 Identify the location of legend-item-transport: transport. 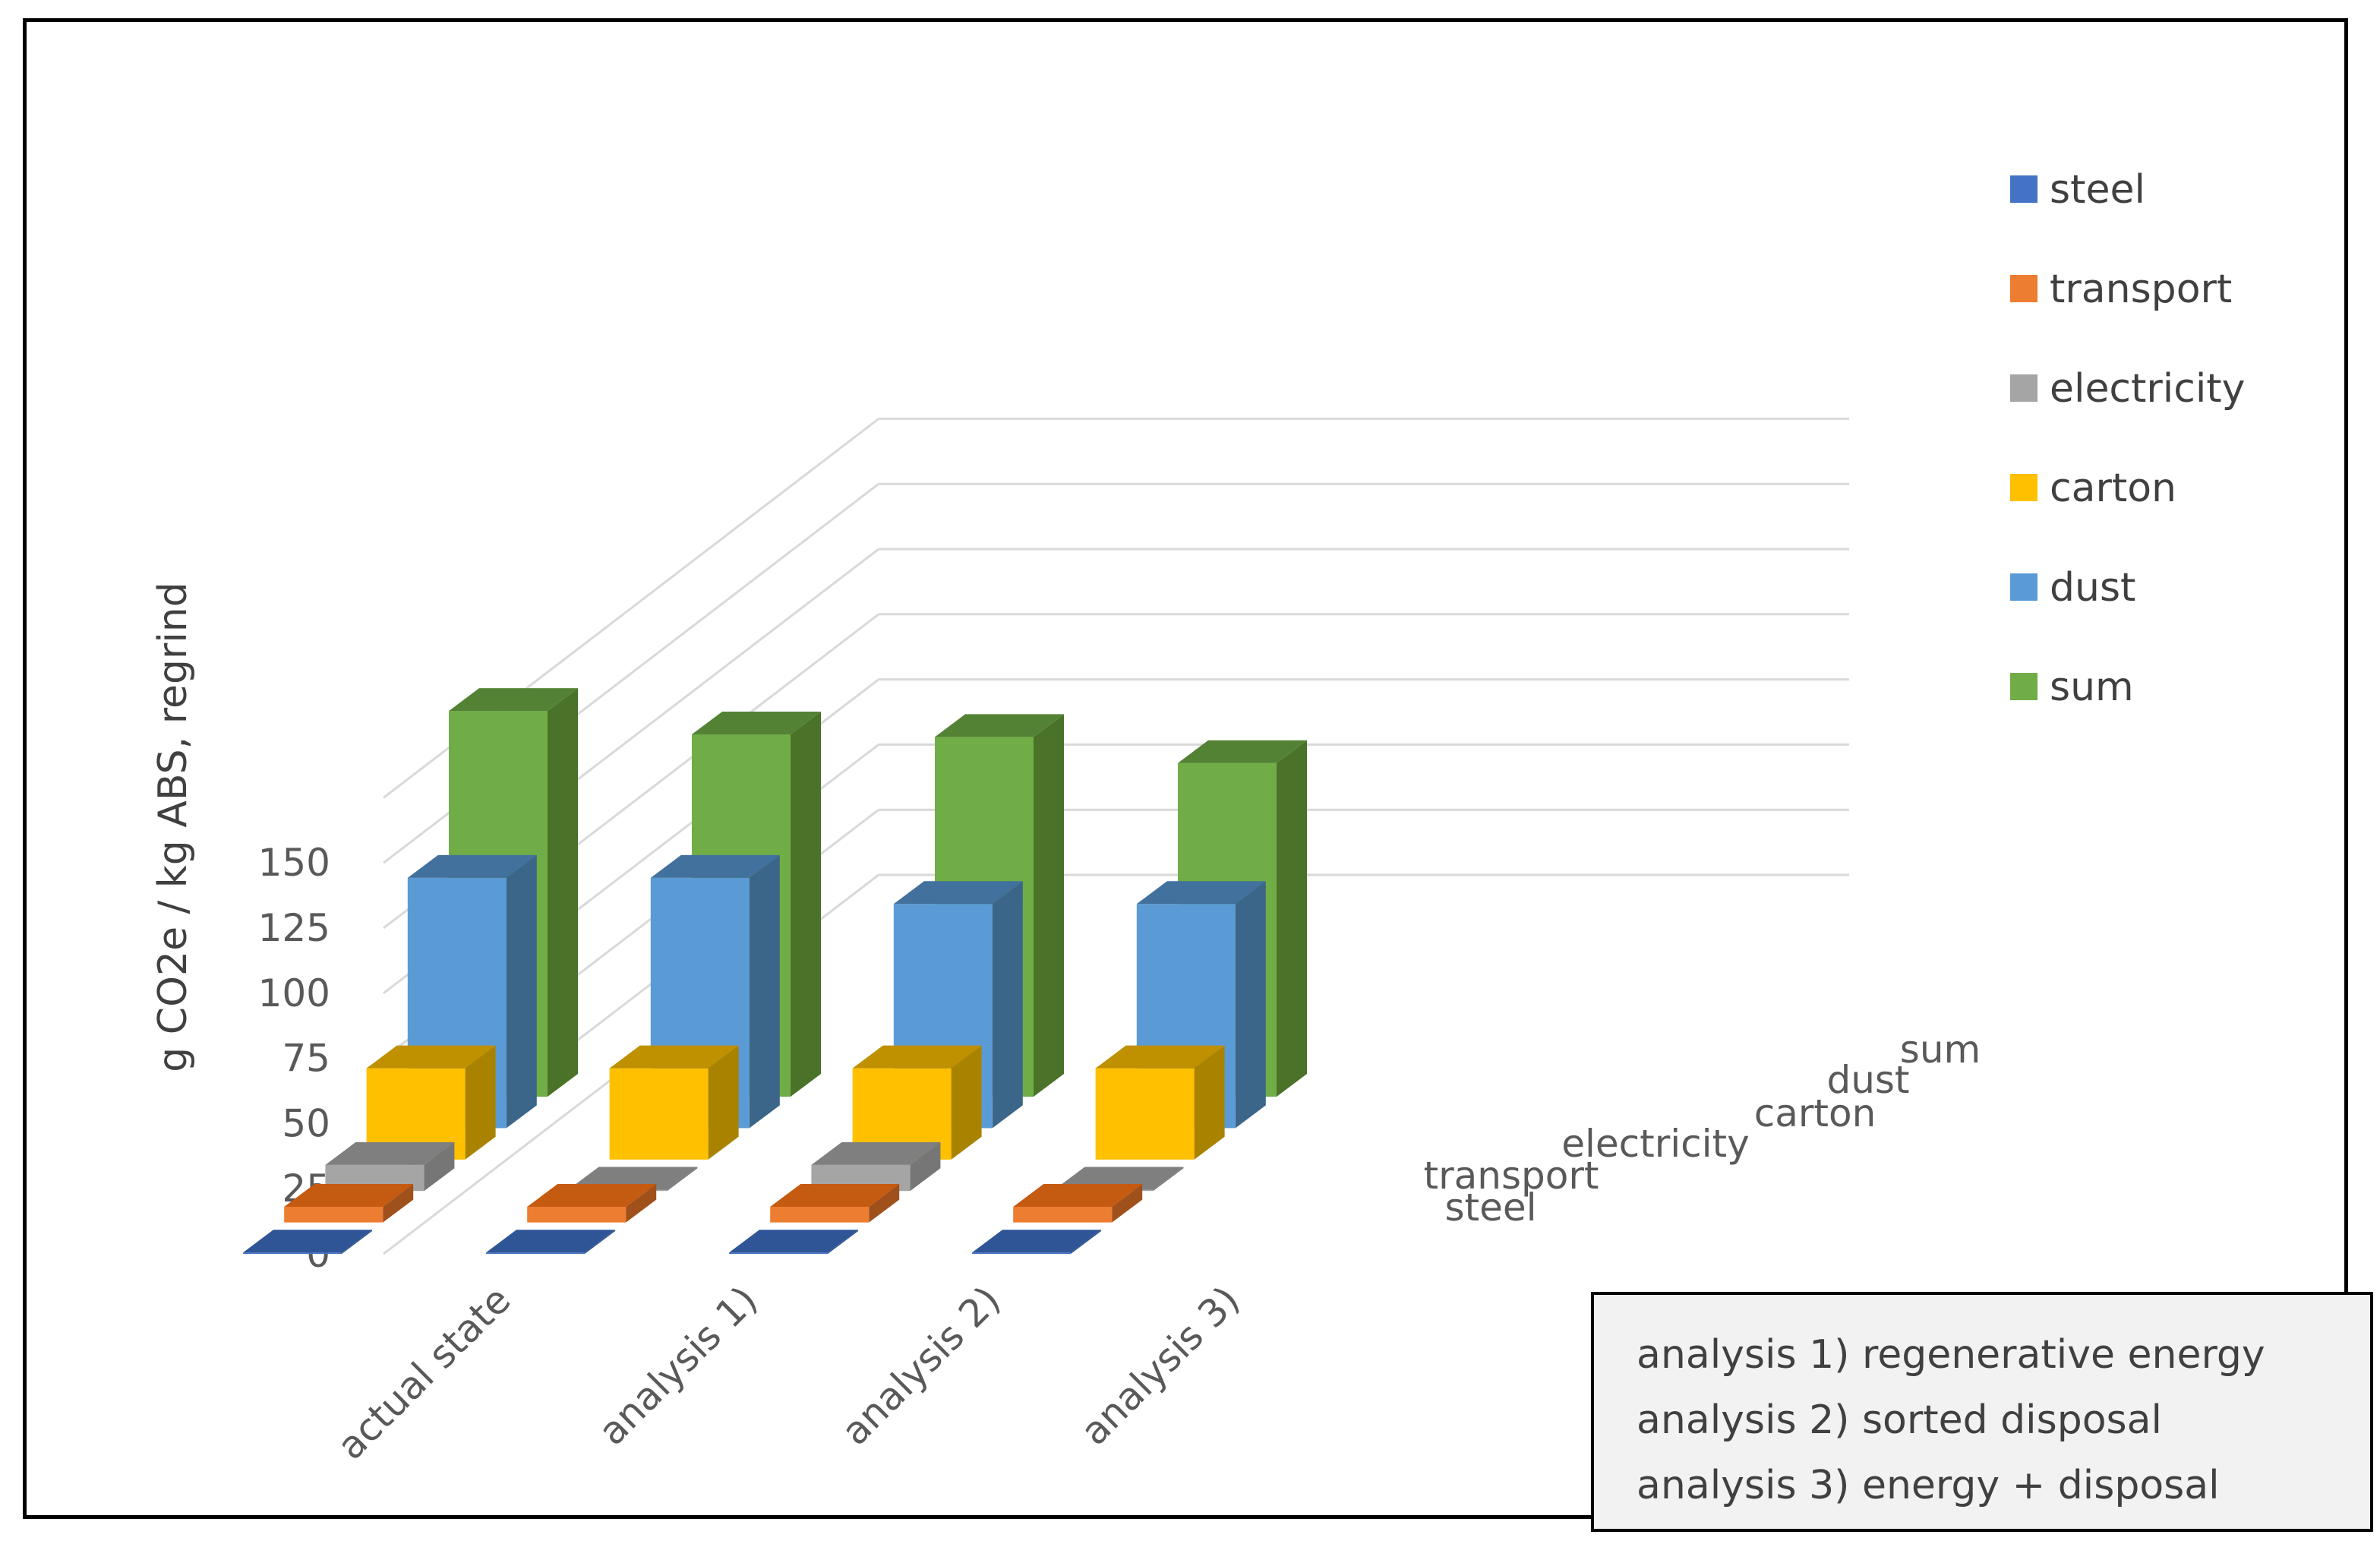
(2121, 289).